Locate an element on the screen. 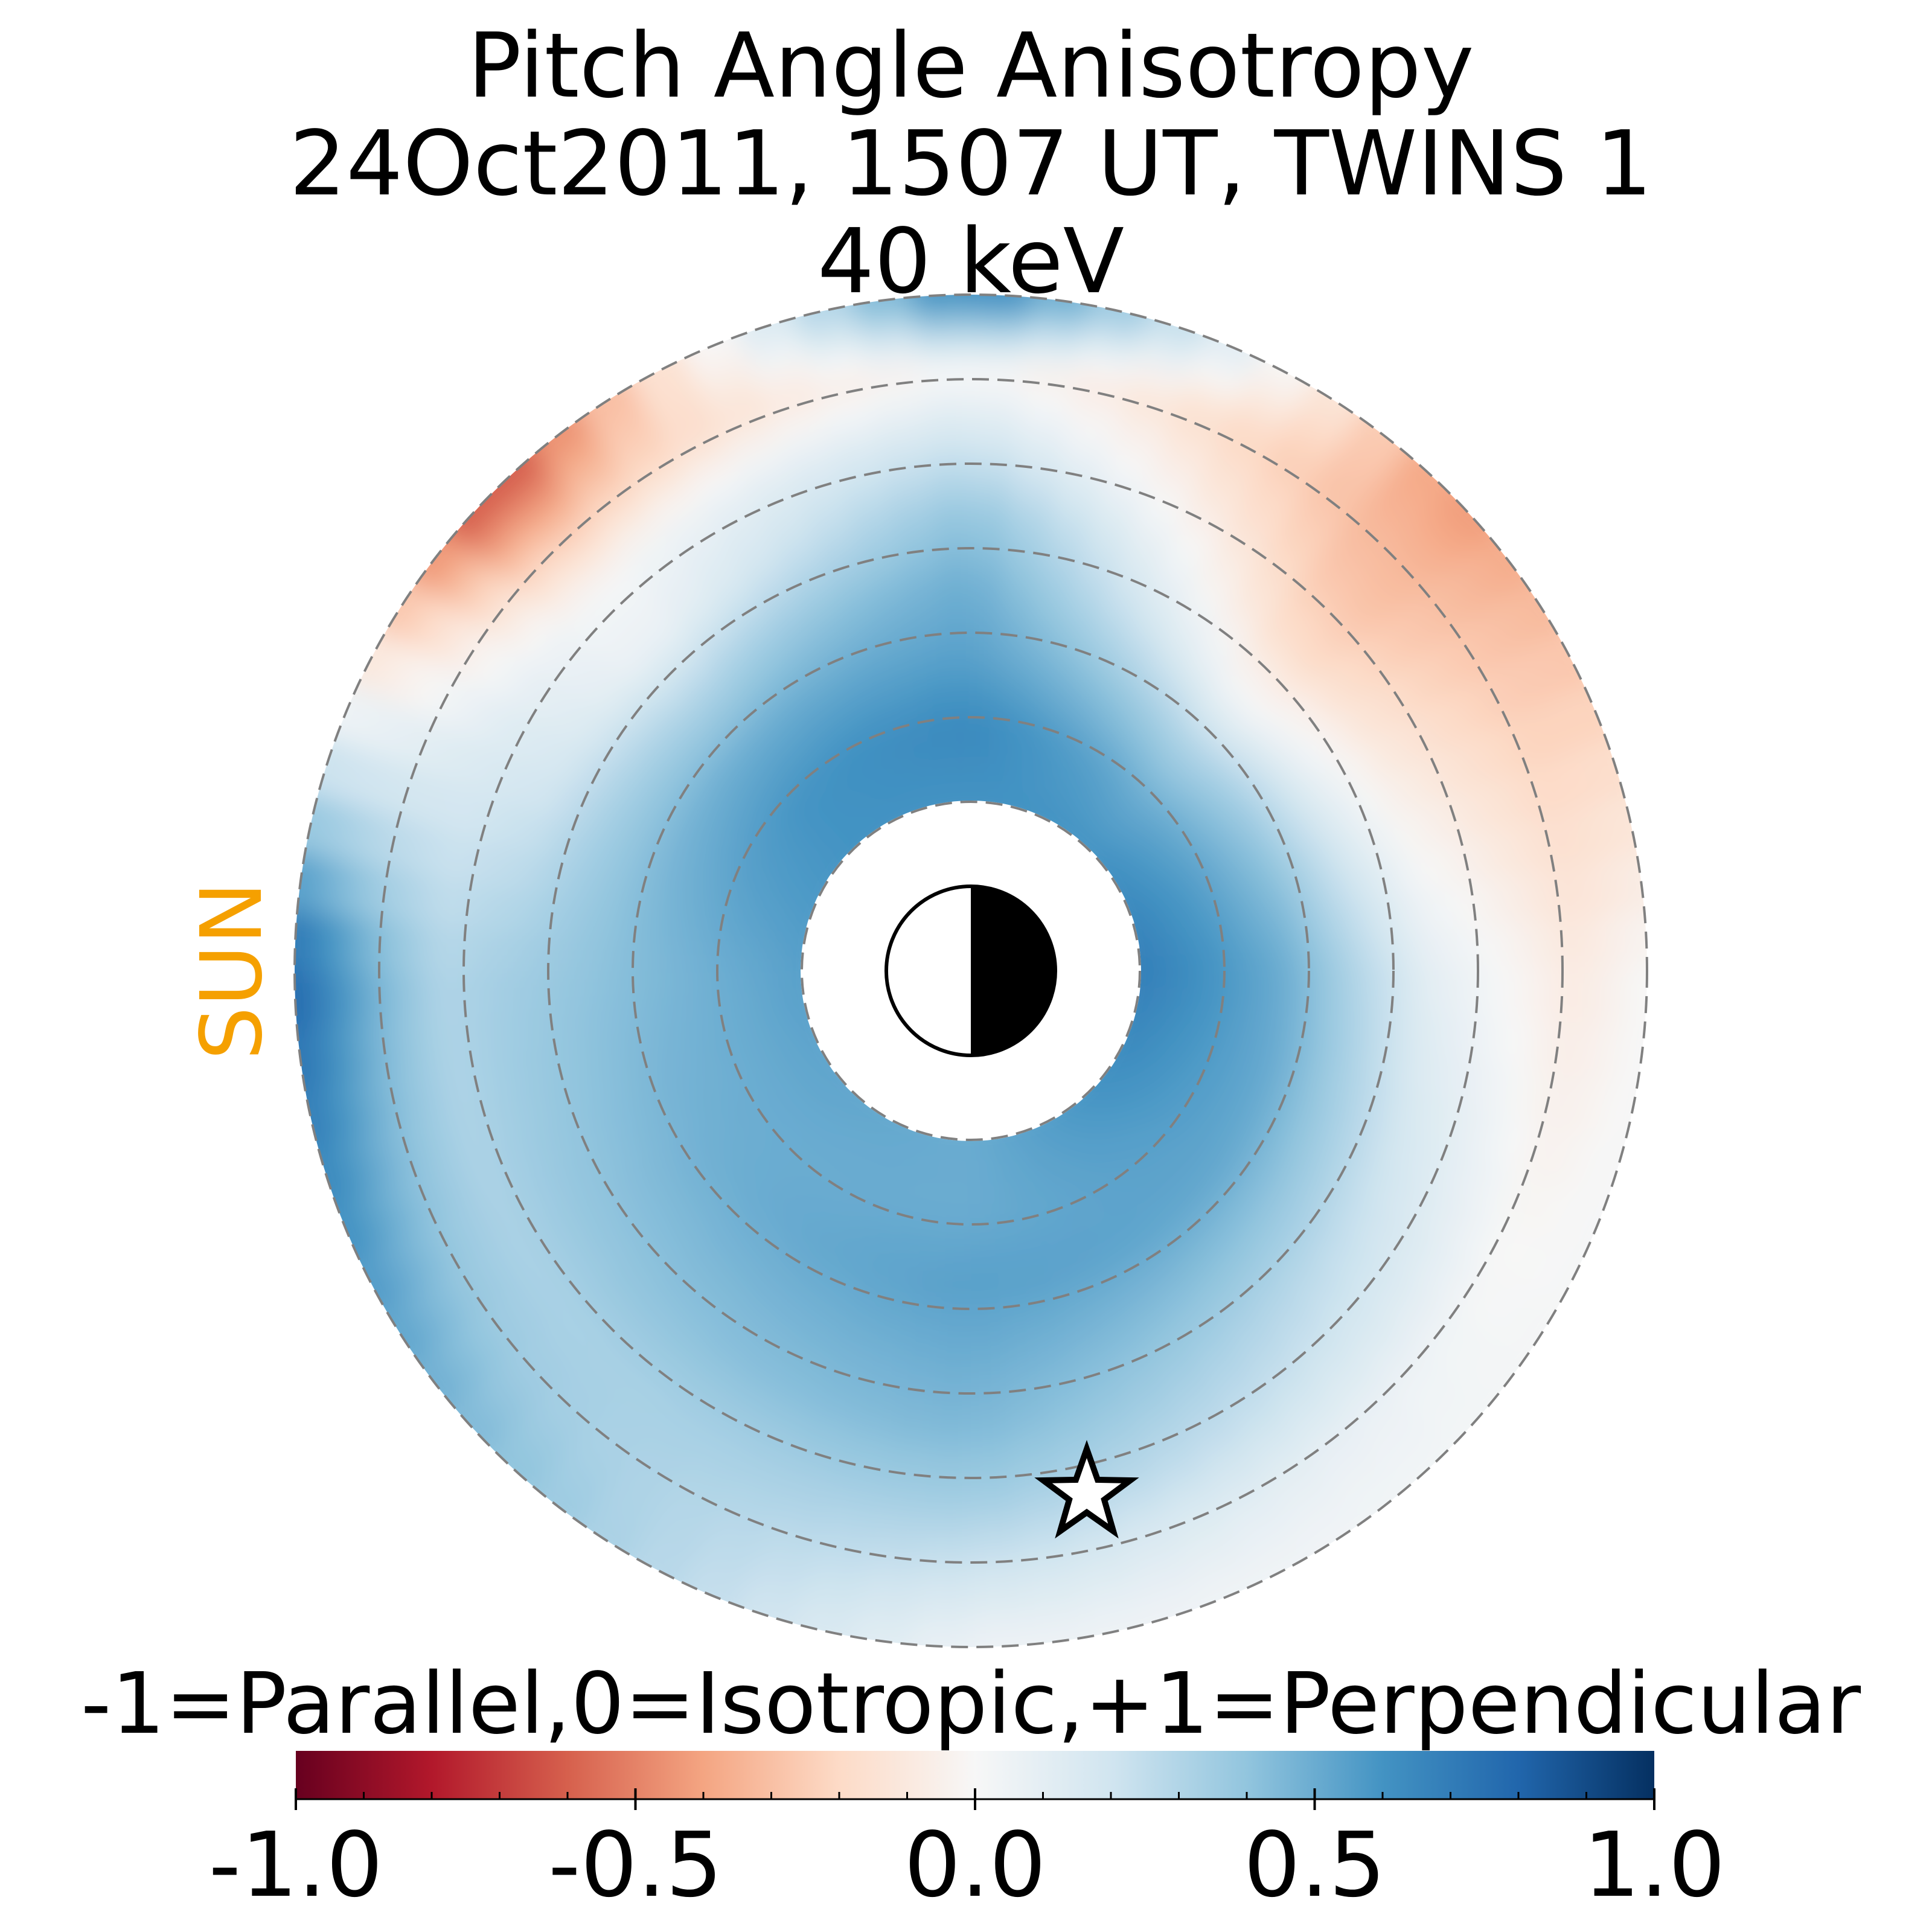 Image resolution: width=1932 pixels, height=1932 pixels. radial-ring is located at coordinates (971, 971).